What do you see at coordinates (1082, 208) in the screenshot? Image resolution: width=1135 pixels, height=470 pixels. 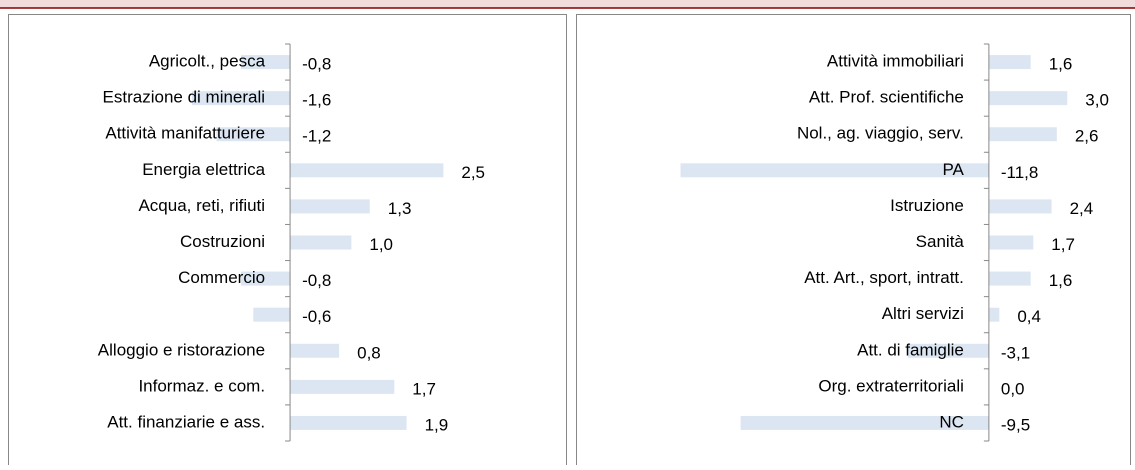 I see `value-label: 2,4` at bounding box center [1082, 208].